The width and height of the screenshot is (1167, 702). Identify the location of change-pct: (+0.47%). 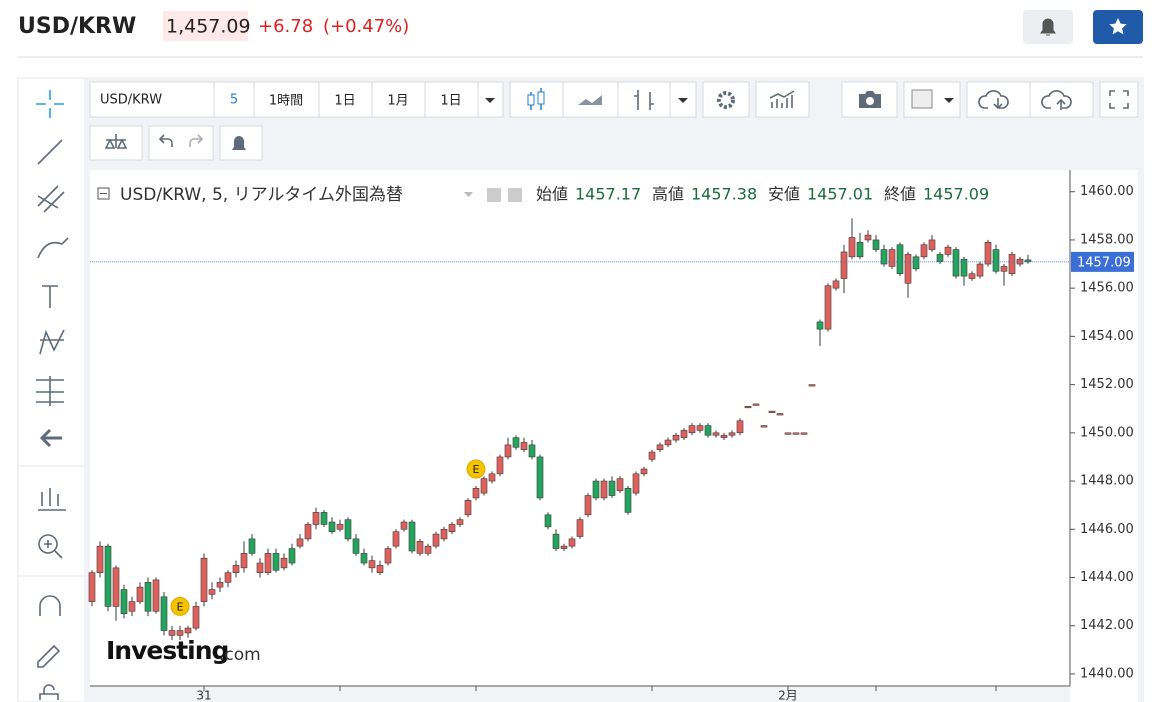
(366, 26).